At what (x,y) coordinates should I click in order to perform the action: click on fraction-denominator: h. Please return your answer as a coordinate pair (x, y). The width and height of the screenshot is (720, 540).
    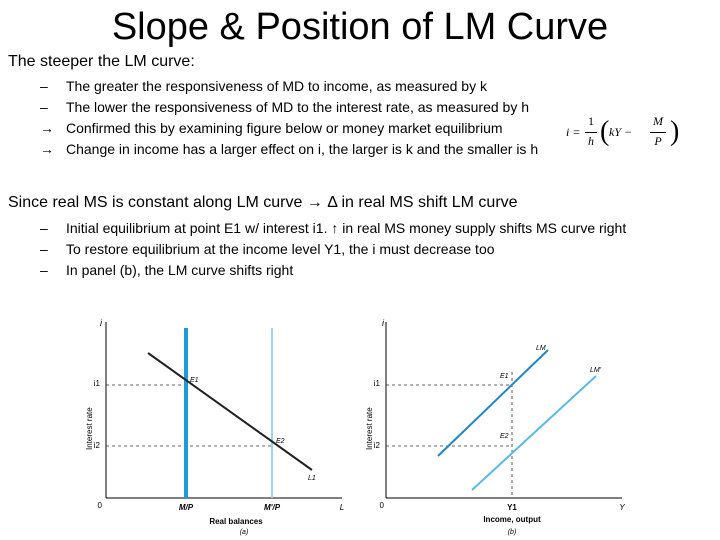
    Looking at the image, I should click on (591, 141).